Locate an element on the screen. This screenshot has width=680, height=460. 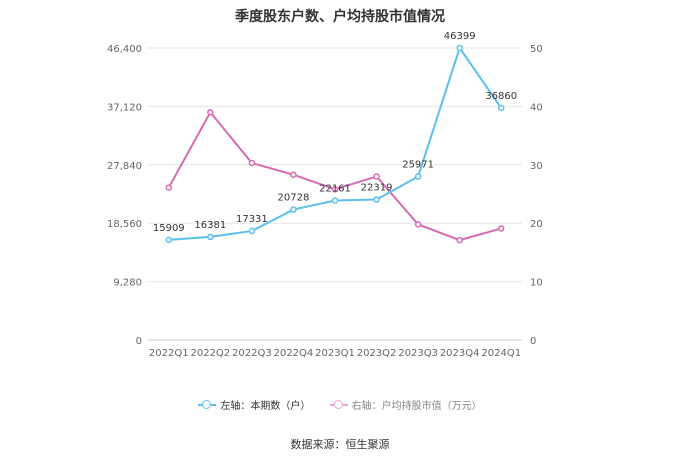
right-tick-label: 20 is located at coordinates (536, 224).